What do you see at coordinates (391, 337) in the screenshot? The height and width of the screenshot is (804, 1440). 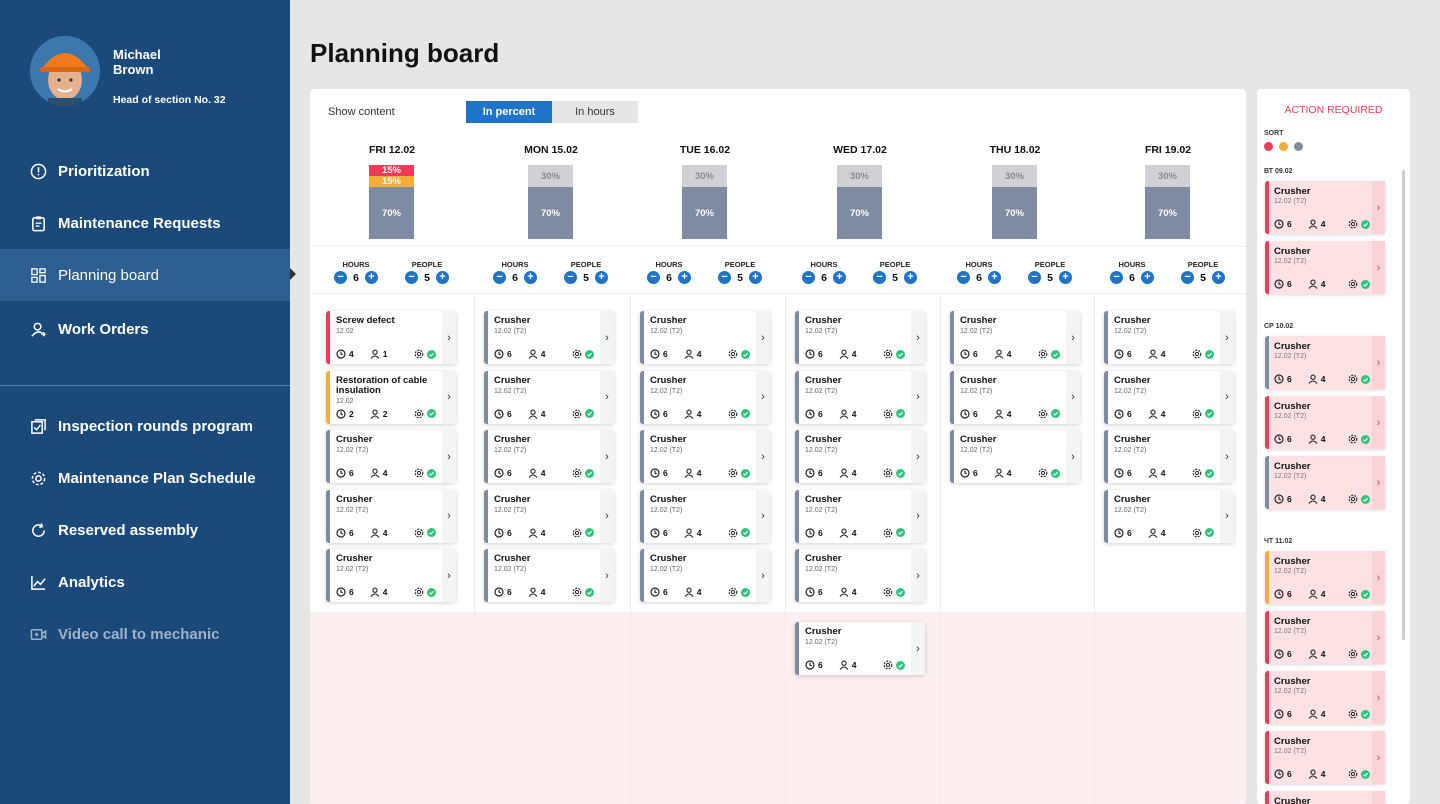 I see `task-card: Screw defect 12.02 4 1 ›` at bounding box center [391, 337].